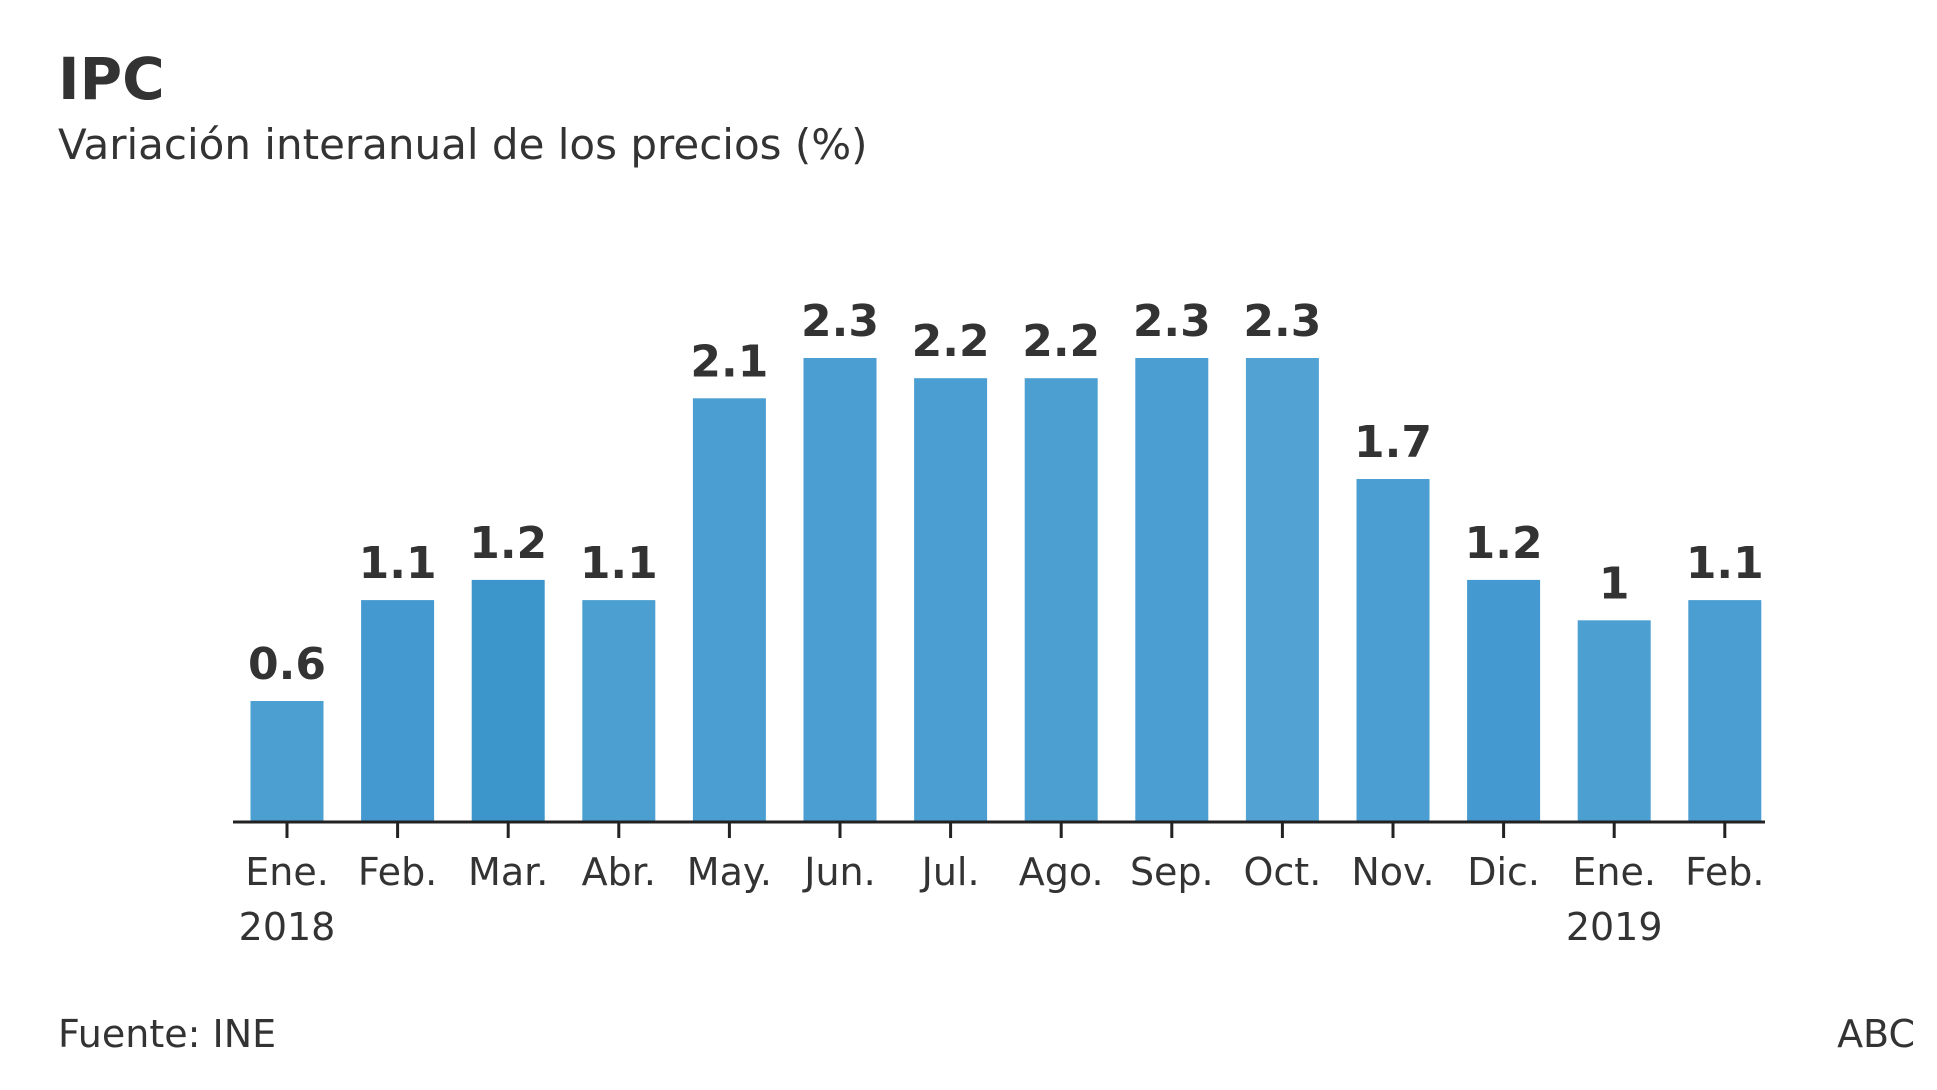 This screenshot has height=1090, width=1937. I want to click on value-label-14: 1.1, so click(1725, 563).